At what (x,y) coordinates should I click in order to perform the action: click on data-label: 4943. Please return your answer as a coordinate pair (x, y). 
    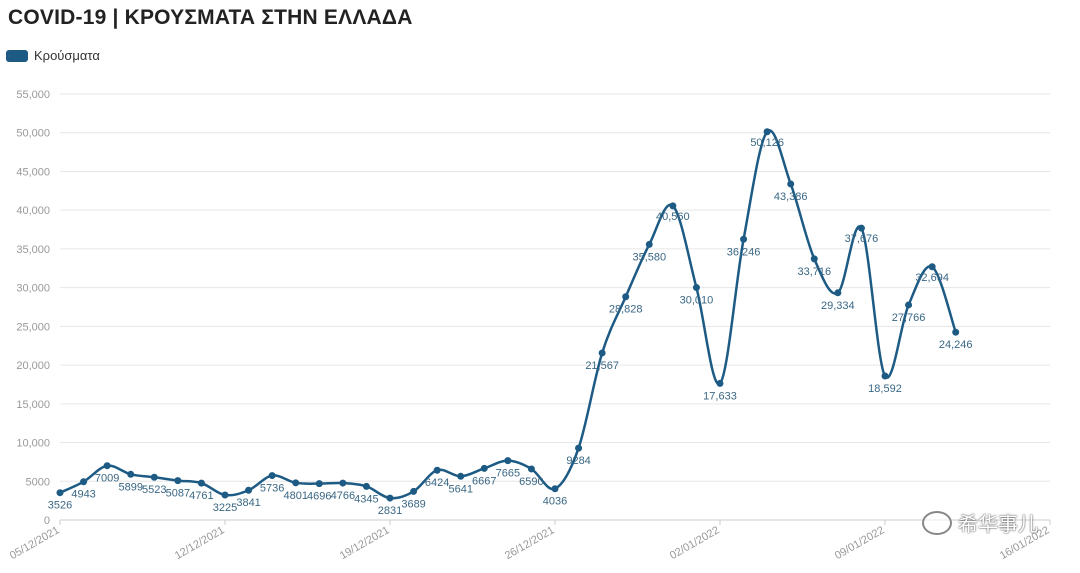
    Looking at the image, I should click on (83, 495).